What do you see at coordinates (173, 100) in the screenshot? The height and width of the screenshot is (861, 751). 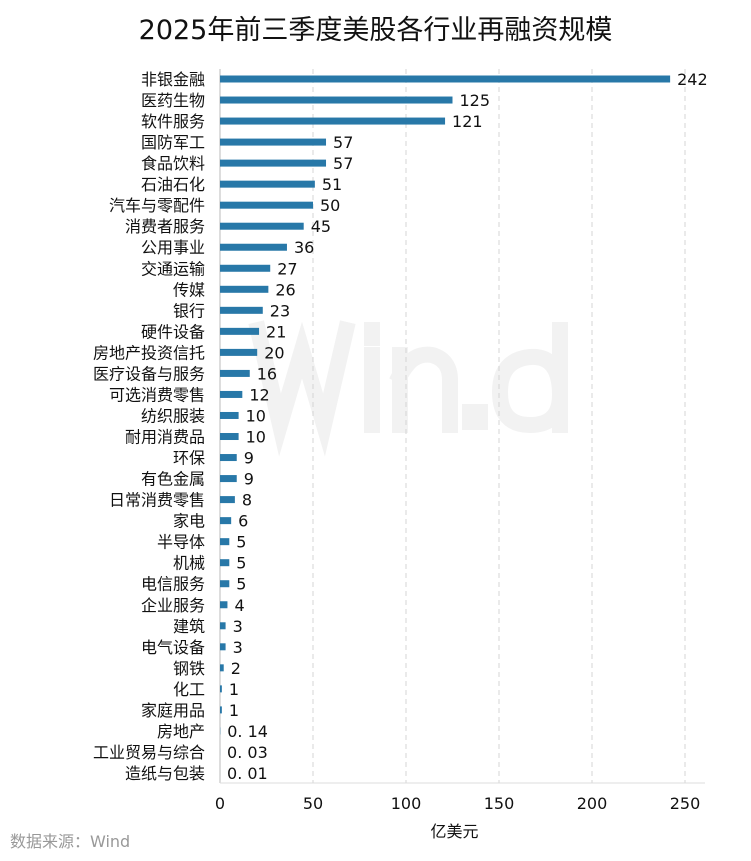 I see `y-category-label: 医药生物` at bounding box center [173, 100].